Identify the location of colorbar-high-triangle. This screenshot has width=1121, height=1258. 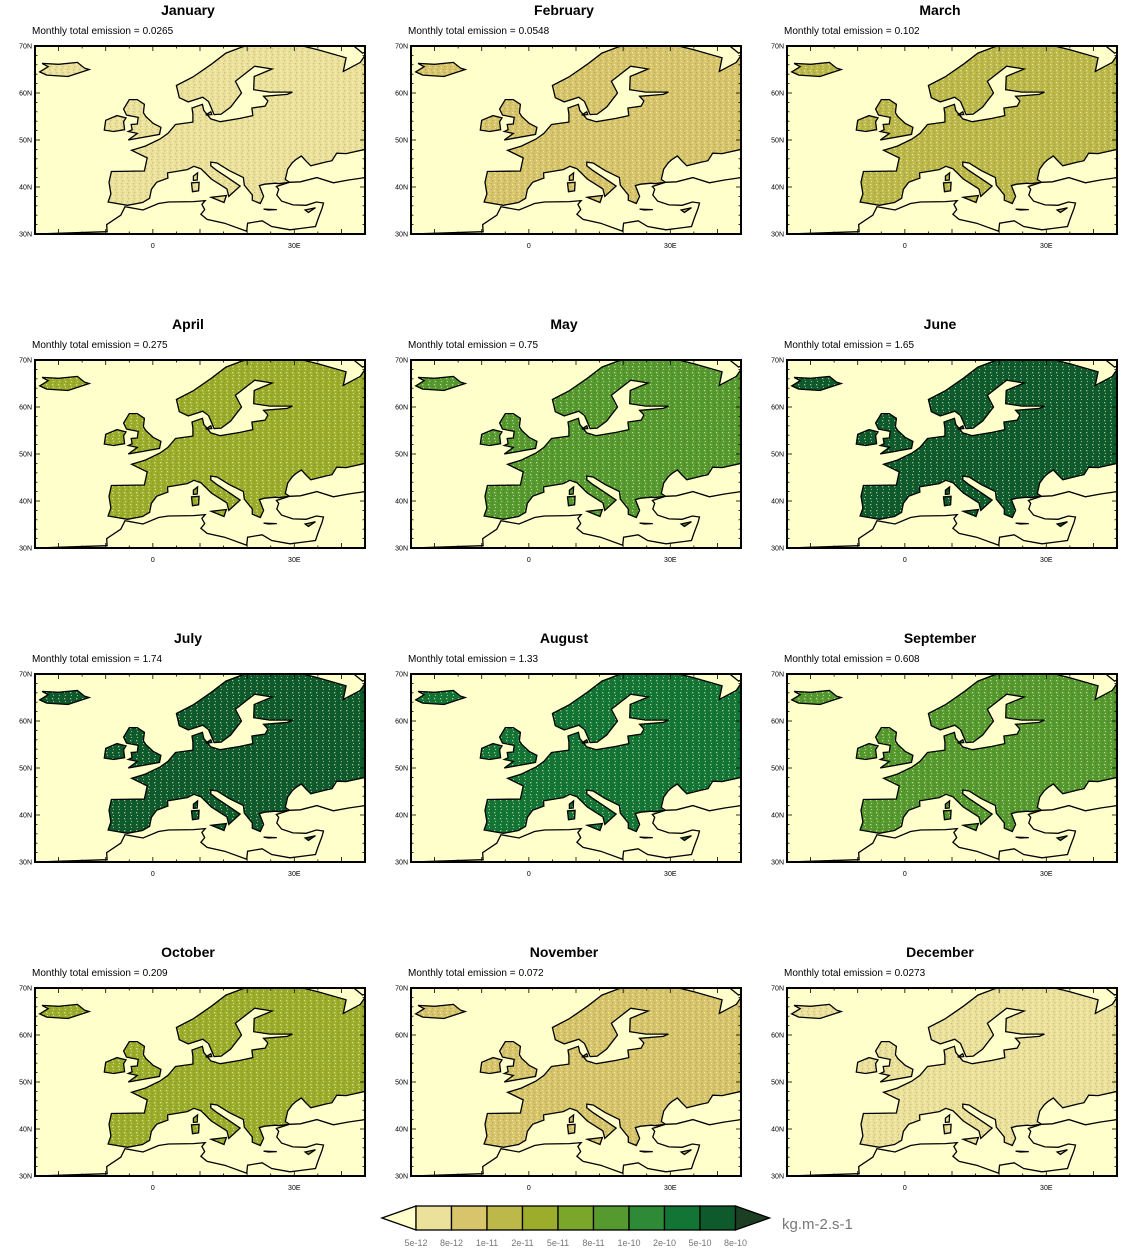
(753, 1218).